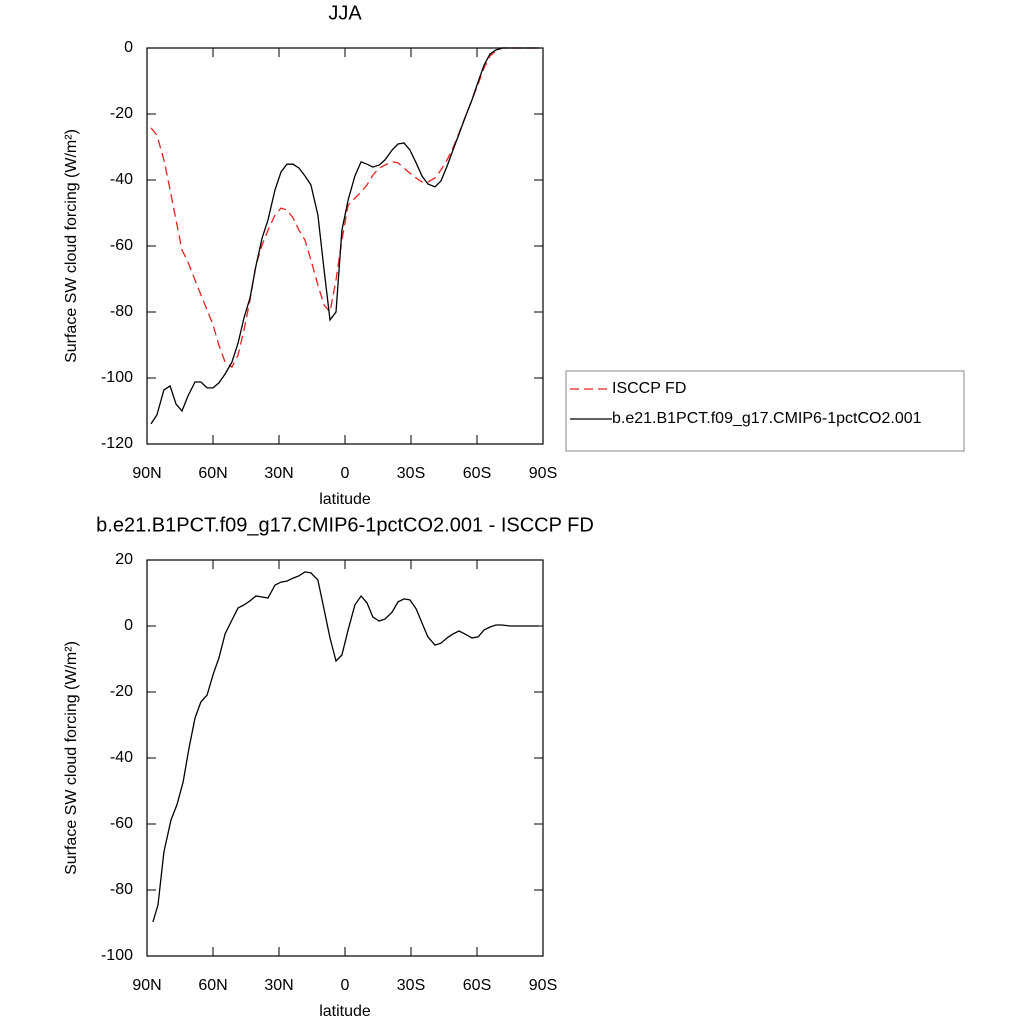 This screenshot has height=1024, width=1024. What do you see at coordinates (124, 559) in the screenshot?
I see `y-tick-label: 20` at bounding box center [124, 559].